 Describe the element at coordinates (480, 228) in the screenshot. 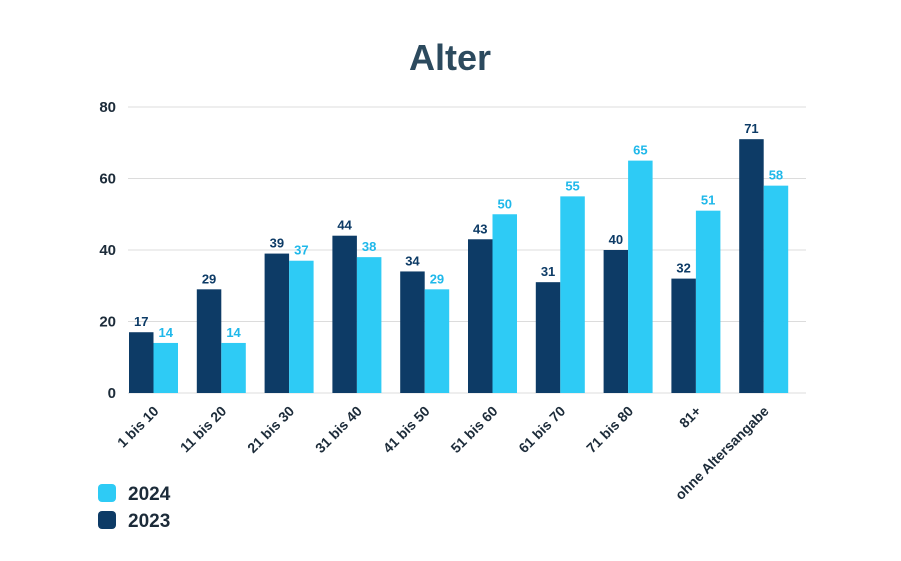

I see `data-label-2023: 43` at that location.